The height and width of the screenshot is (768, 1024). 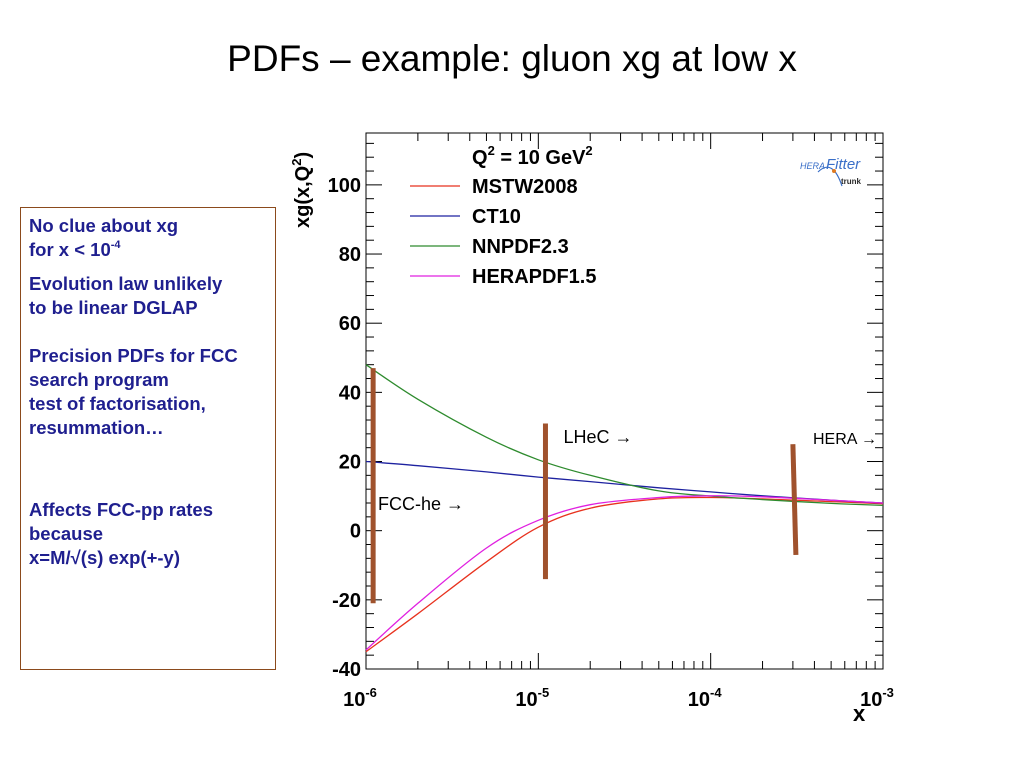 I want to click on region-marker-label: FCC-he →, so click(x=421, y=504).